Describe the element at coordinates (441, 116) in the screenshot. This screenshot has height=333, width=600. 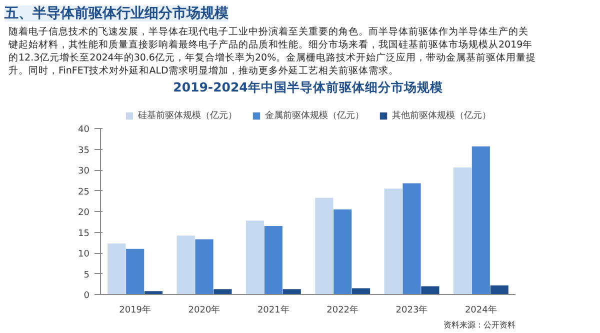
I see `legend-label: 其他前驱体规模（亿元）` at that location.